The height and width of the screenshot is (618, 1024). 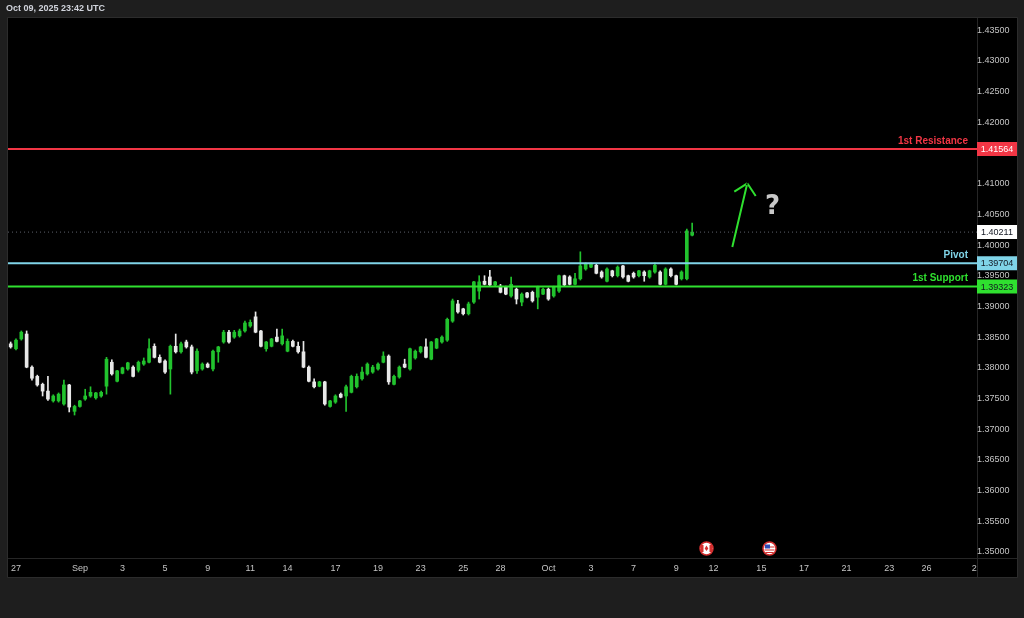 What do you see at coordinates (993, 60) in the screenshot?
I see `y-tick-label: 1.43000` at bounding box center [993, 60].